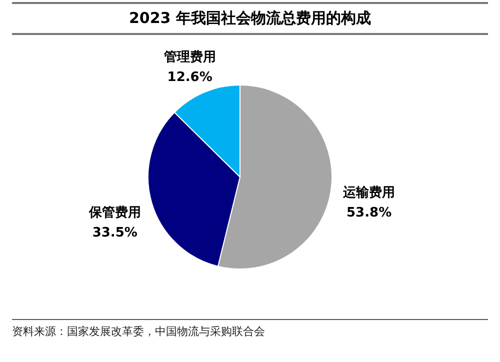 The width and height of the screenshot is (500, 362). What do you see at coordinates (369, 192) in the screenshot?
I see `slice-label: 运输费用` at bounding box center [369, 192].